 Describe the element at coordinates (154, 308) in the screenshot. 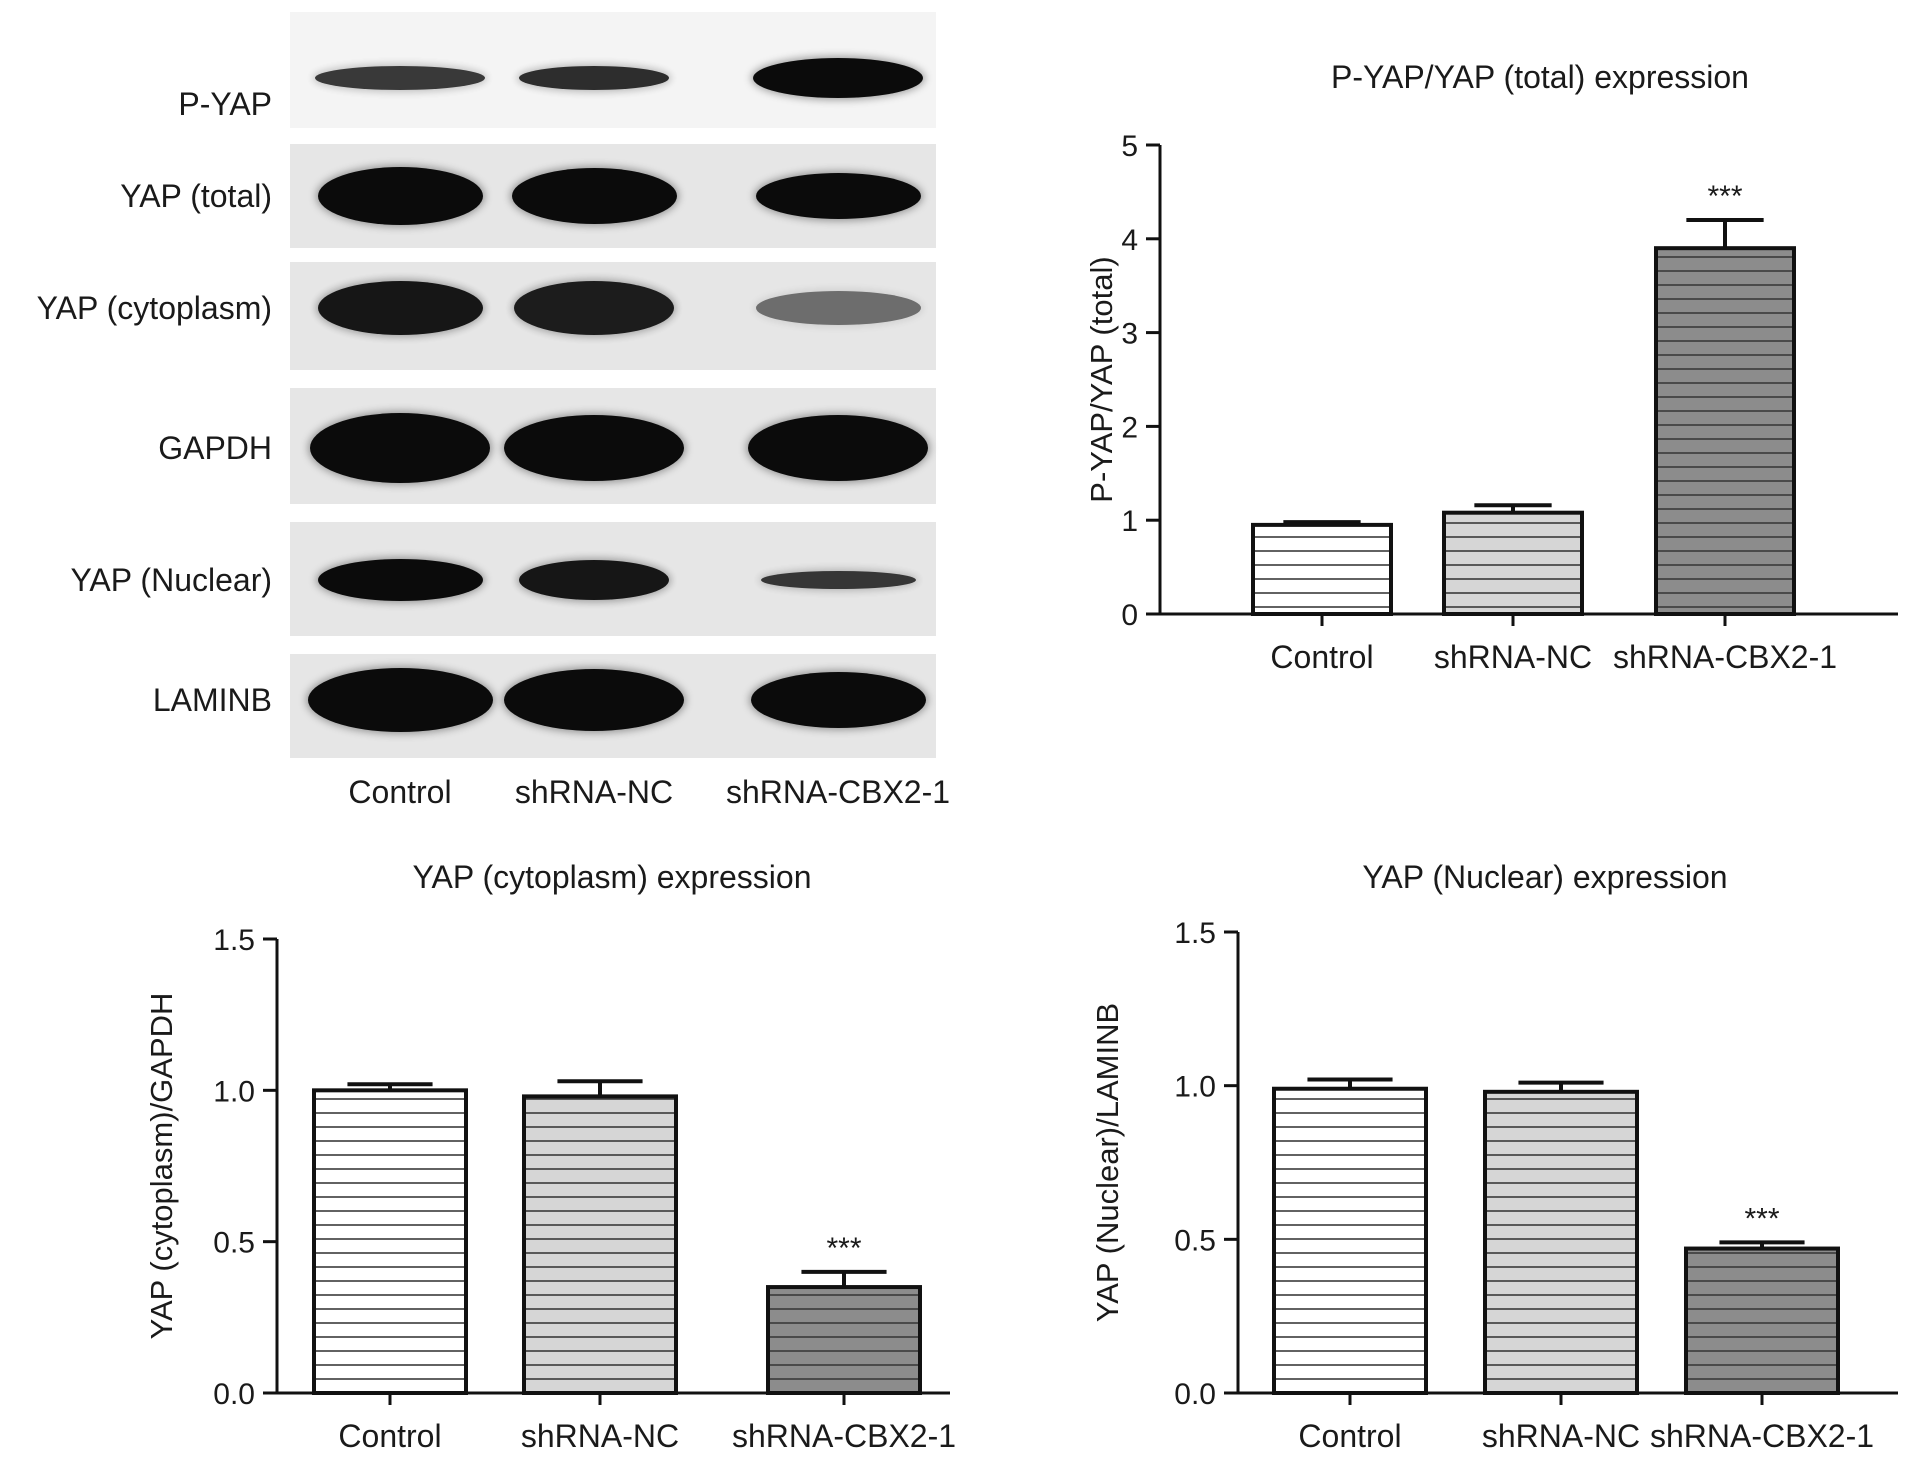

I see `blot-row-label: YAP (cytoplasm)` at that location.